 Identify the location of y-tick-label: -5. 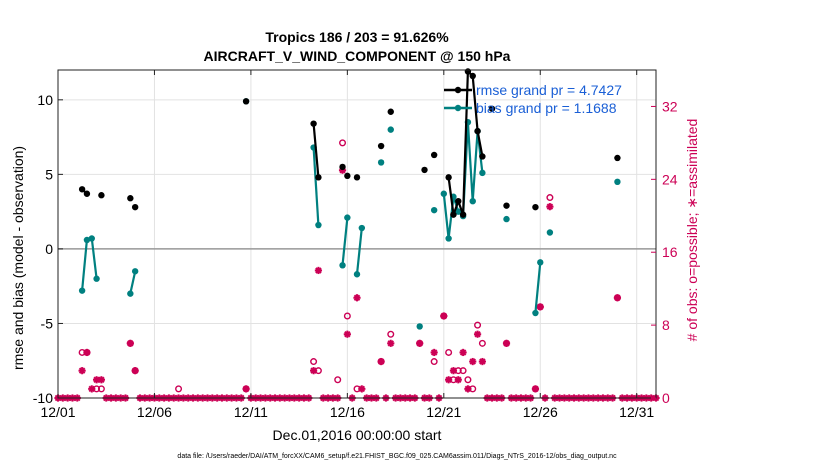
(47, 323).